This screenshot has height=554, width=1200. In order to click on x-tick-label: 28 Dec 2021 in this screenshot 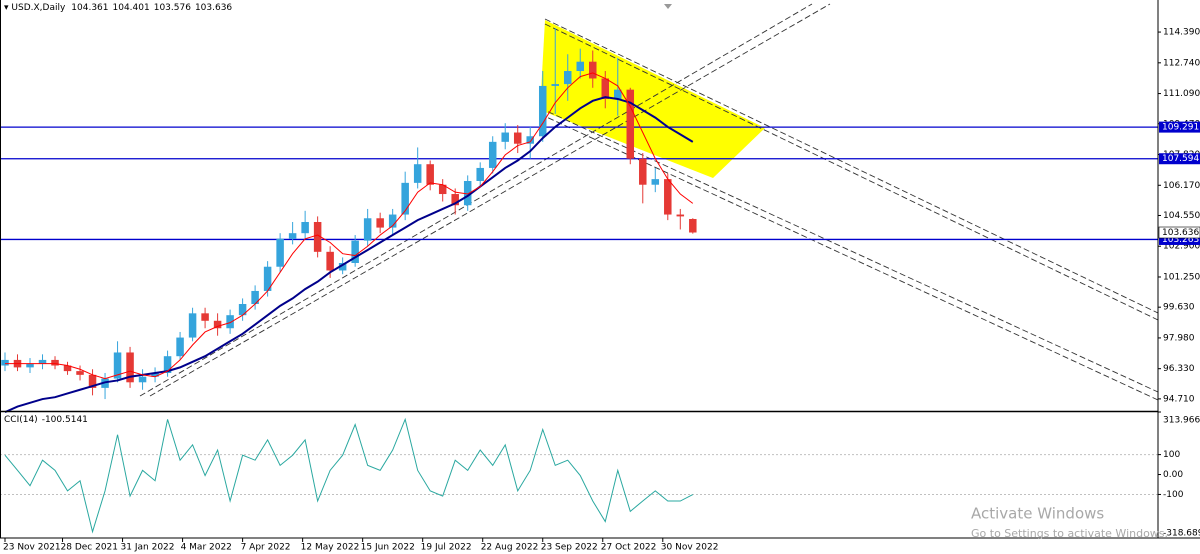, I will do `click(89, 548)`.